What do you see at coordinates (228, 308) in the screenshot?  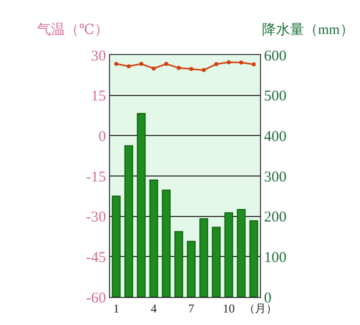 I see `x-tick-label: 10` at bounding box center [228, 308].